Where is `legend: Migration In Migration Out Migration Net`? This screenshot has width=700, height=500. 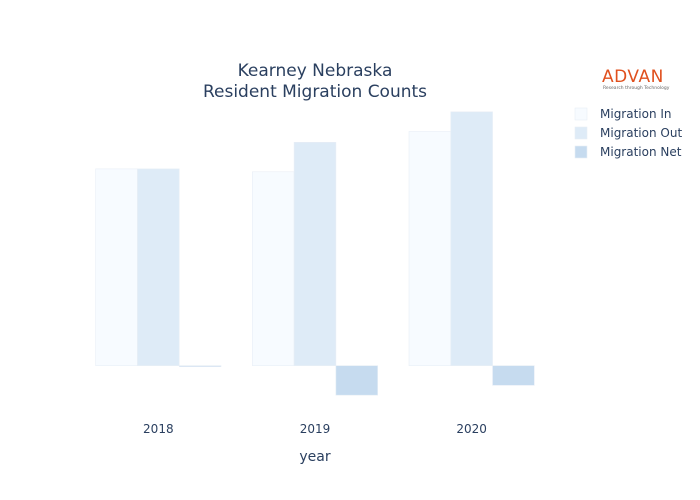
legend: Migration In Migration Out Migration Net is located at coordinates (628, 133).